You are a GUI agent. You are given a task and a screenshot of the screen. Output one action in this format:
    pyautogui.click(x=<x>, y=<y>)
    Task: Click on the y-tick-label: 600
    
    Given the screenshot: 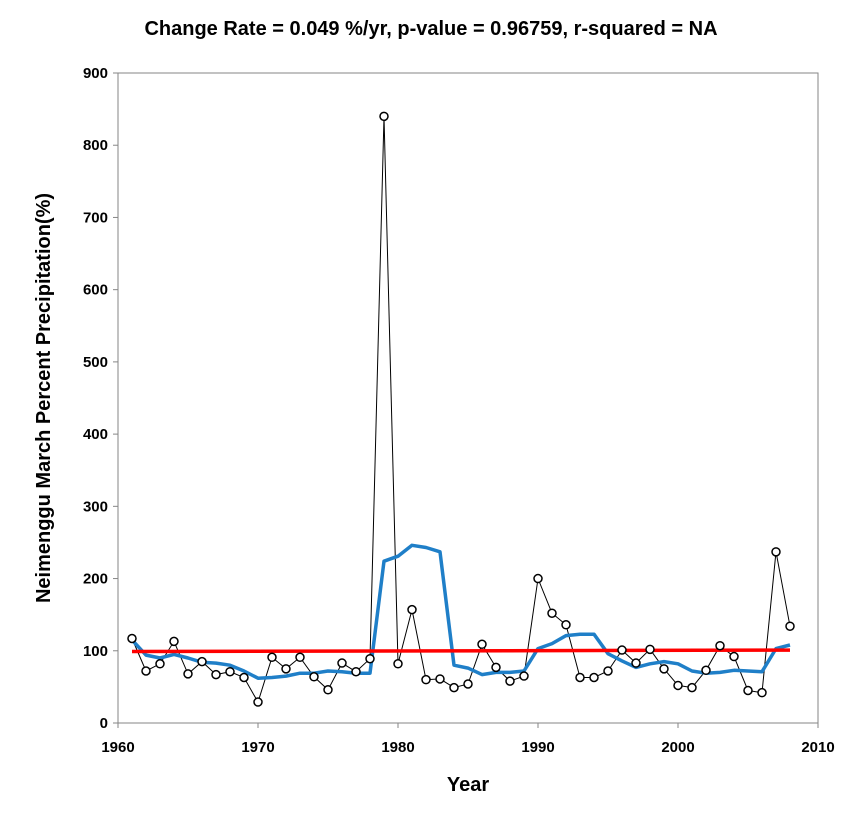 What is the action you would take?
    pyautogui.click(x=95, y=290)
    